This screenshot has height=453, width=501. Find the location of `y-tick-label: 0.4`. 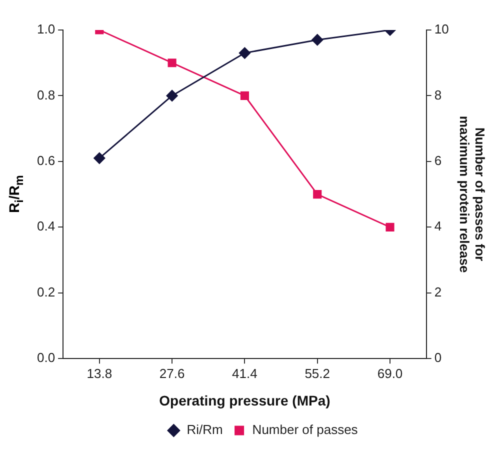

y-tick-label: 0.4 is located at coordinates (46, 226).